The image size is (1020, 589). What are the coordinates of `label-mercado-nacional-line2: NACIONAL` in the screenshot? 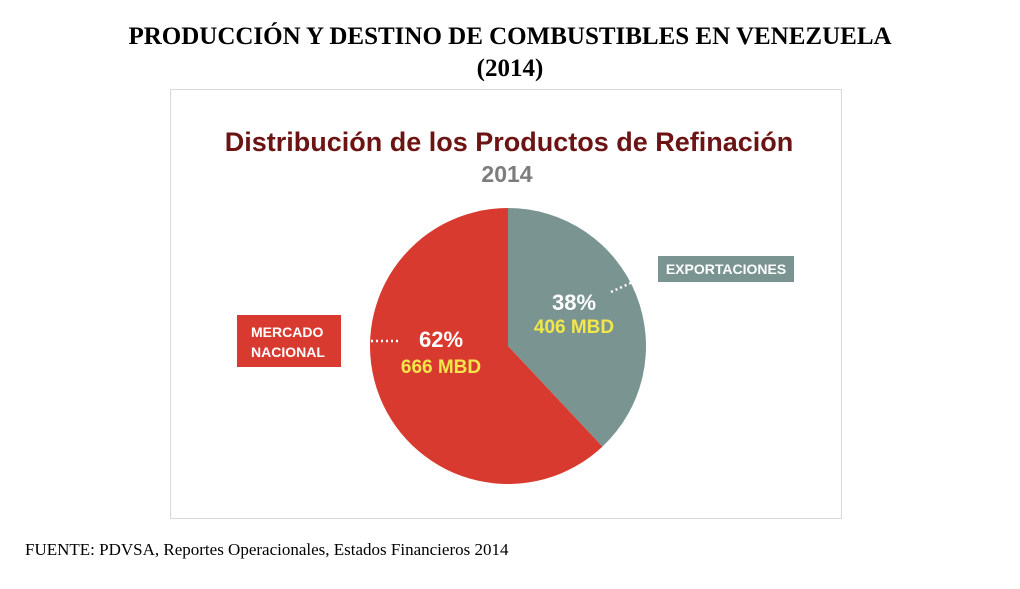 It's located at (288, 352).